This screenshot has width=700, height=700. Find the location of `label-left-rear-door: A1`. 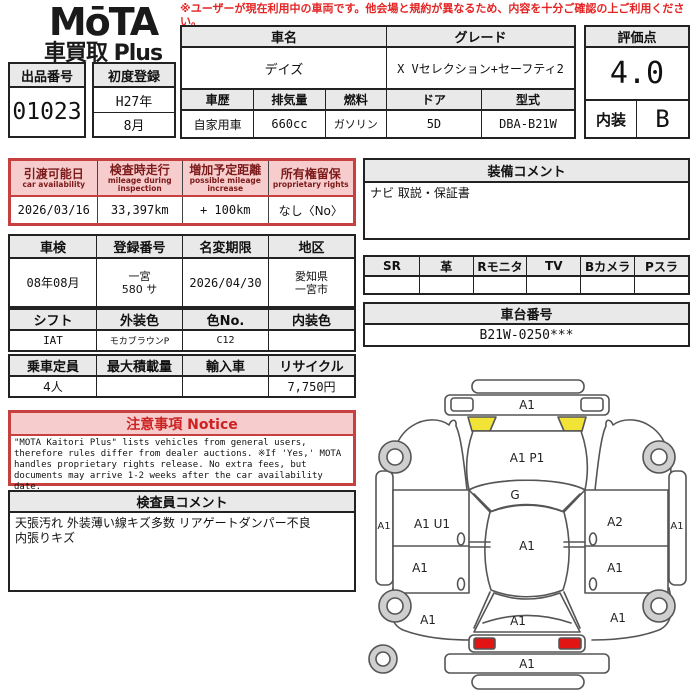

label-left-rear-door: A1 is located at coordinates (420, 568).